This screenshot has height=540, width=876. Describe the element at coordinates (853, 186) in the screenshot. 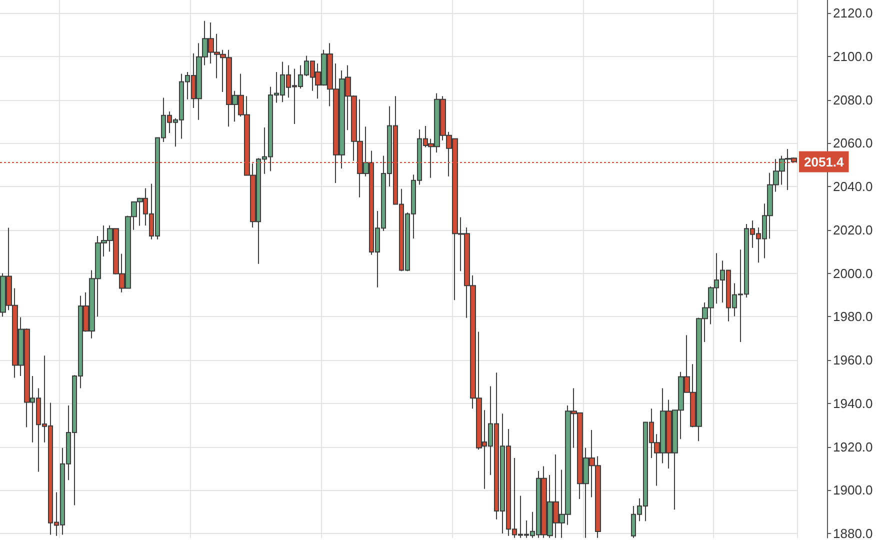

I see `y-tick-label: 2040.0` at that location.